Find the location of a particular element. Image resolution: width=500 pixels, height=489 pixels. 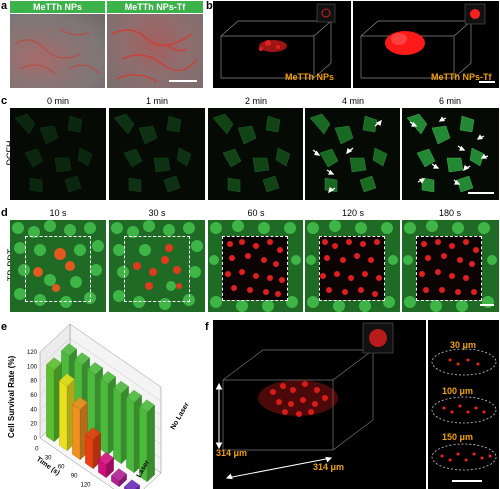

panel-f-slice-ellipses is located at coordinates (464, 409).